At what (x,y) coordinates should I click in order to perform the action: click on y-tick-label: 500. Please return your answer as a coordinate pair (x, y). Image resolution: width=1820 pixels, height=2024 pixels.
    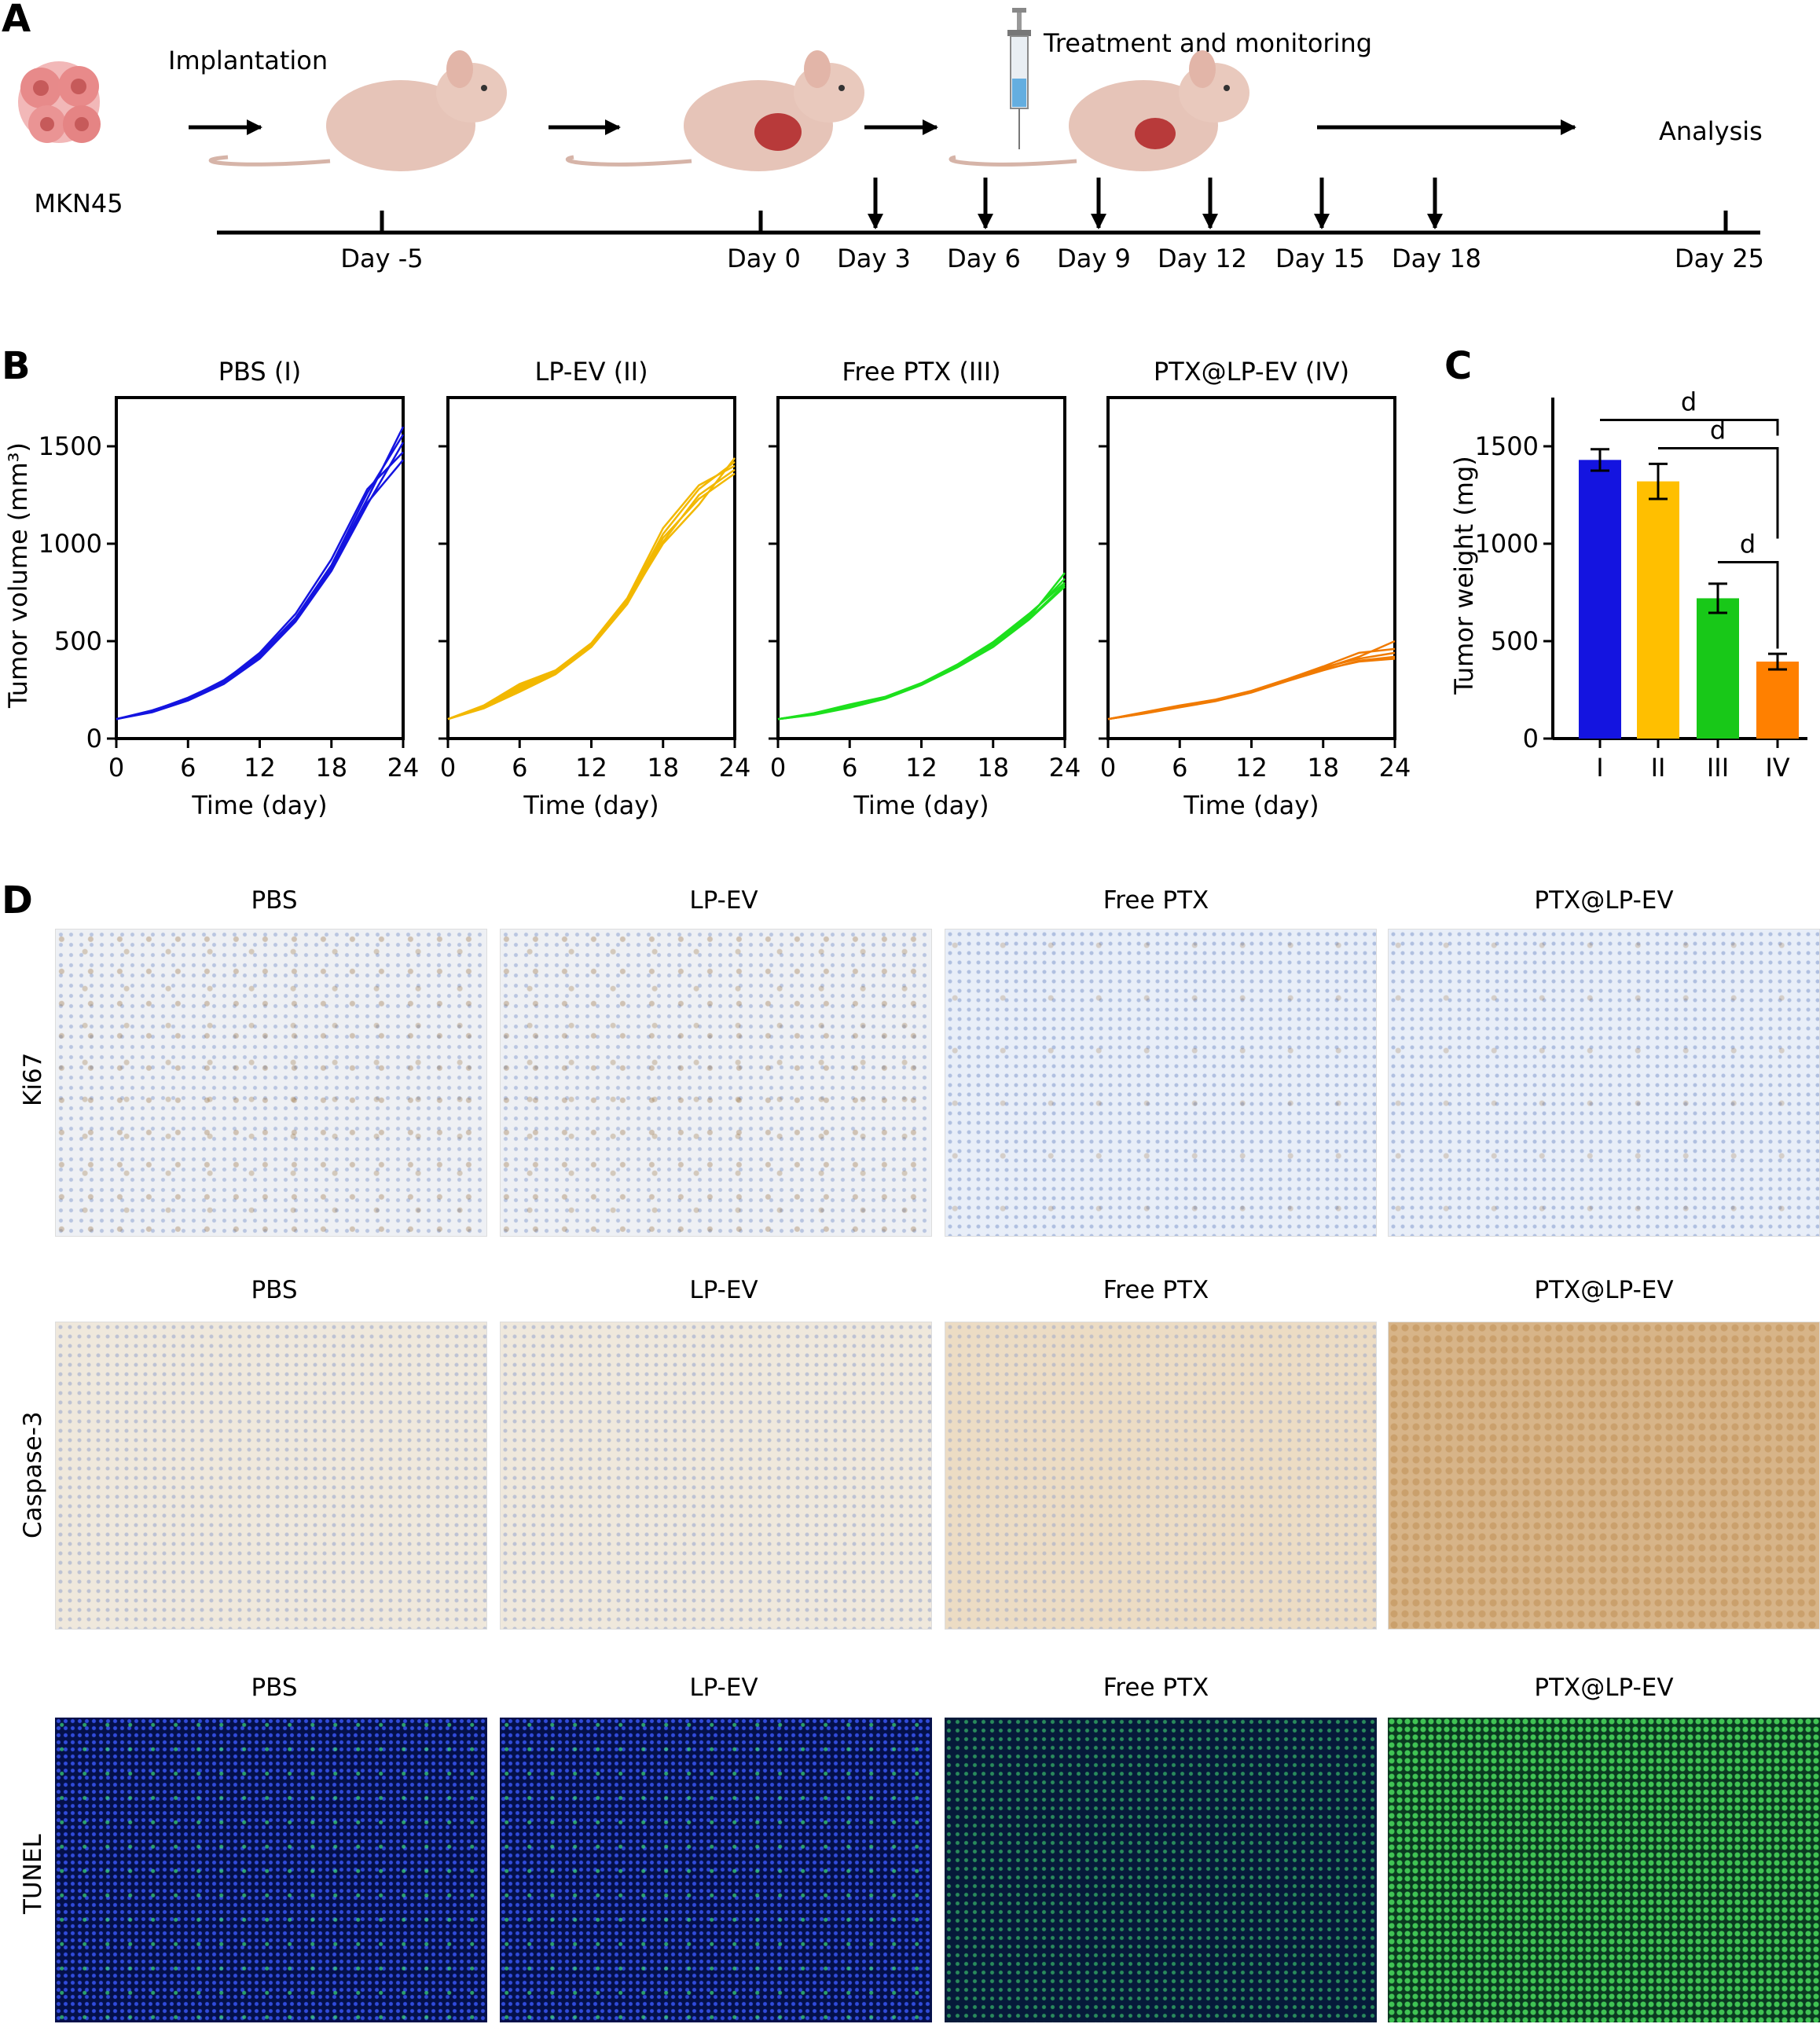
    Looking at the image, I should click on (78, 641).